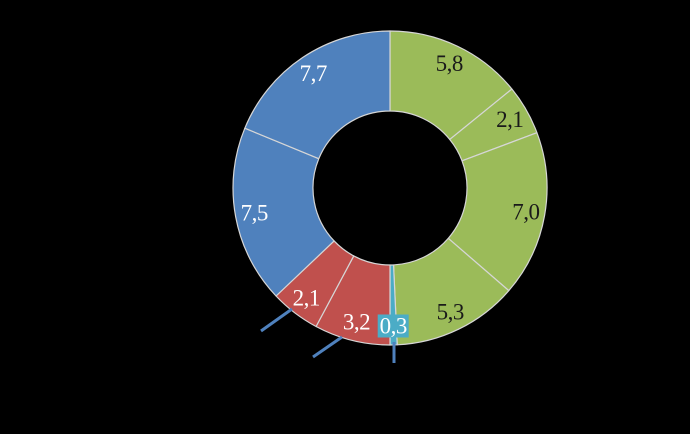  Describe the element at coordinates (254, 213) in the screenshot. I see `data-label-7: 7,5` at that location.